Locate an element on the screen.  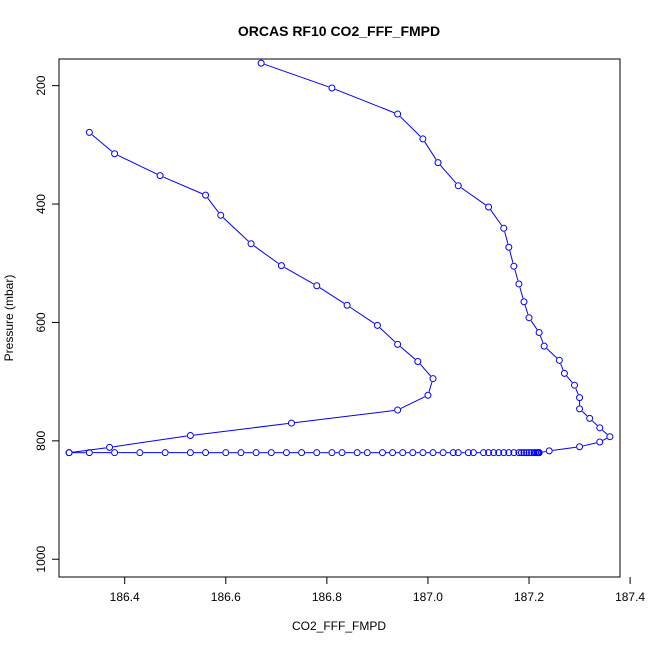
x-tick-label: 186.4 is located at coordinates (125, 597).